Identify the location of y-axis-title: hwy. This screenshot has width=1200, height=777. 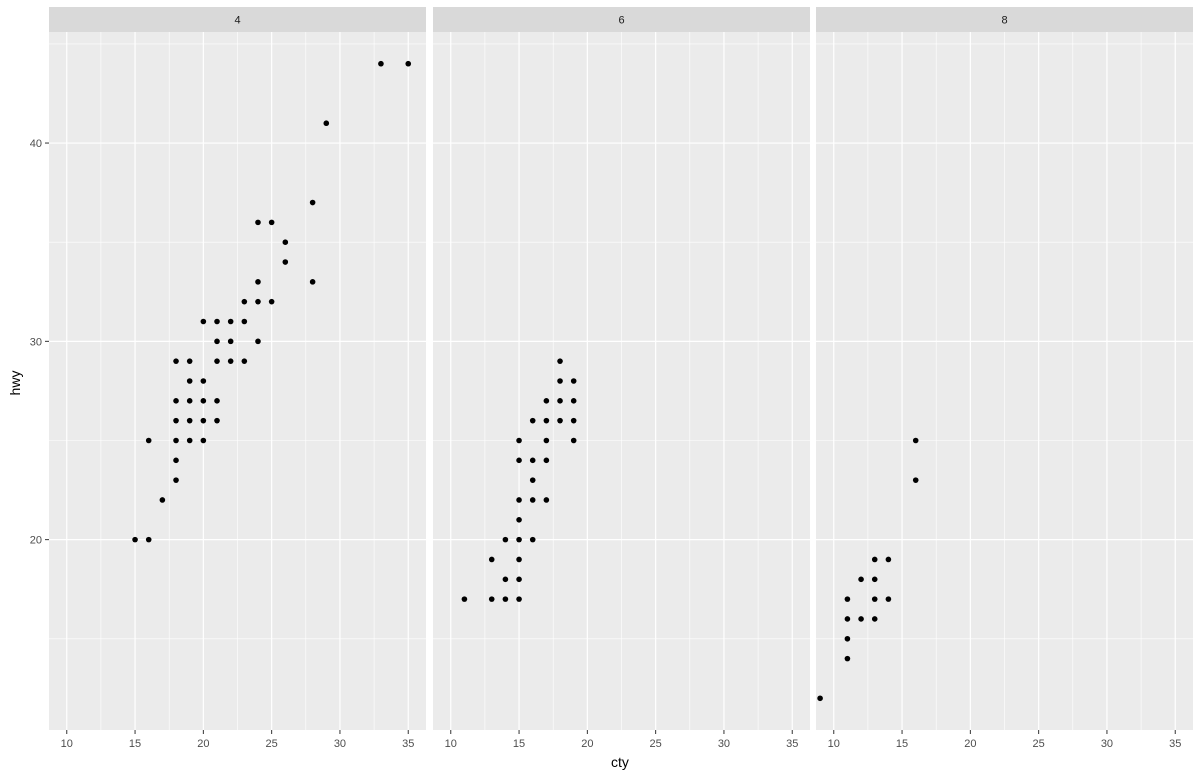
(15, 383).